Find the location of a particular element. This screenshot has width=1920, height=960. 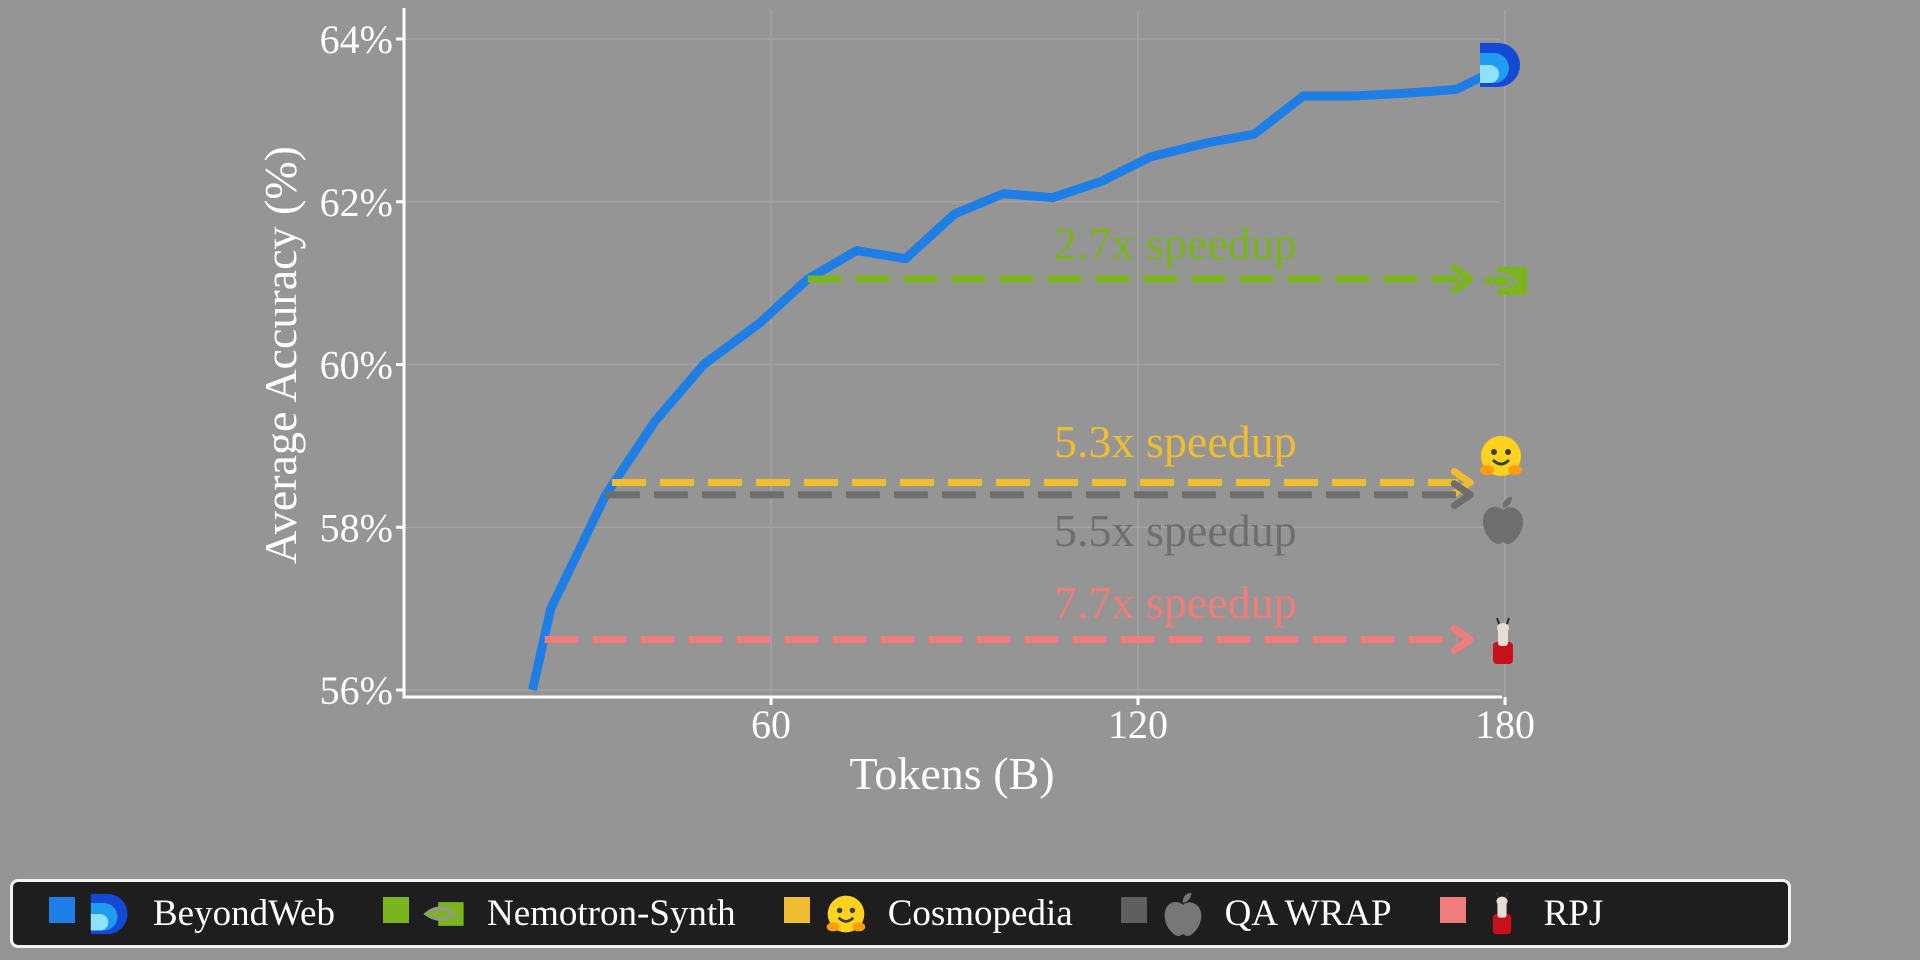

nvidia-logo-icon-group is located at coordinates (443, 913).